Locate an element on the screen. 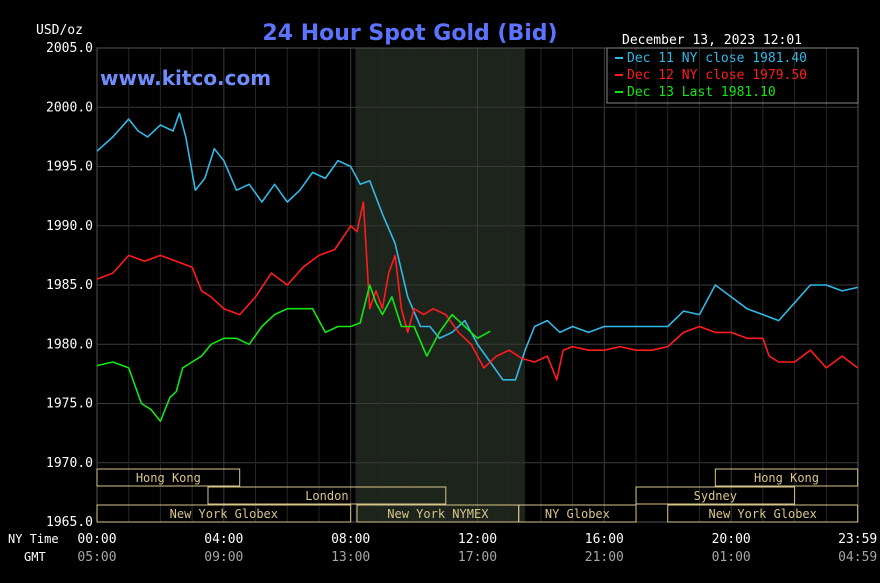  y-tick-label: 1965.0 is located at coordinates (69, 522).